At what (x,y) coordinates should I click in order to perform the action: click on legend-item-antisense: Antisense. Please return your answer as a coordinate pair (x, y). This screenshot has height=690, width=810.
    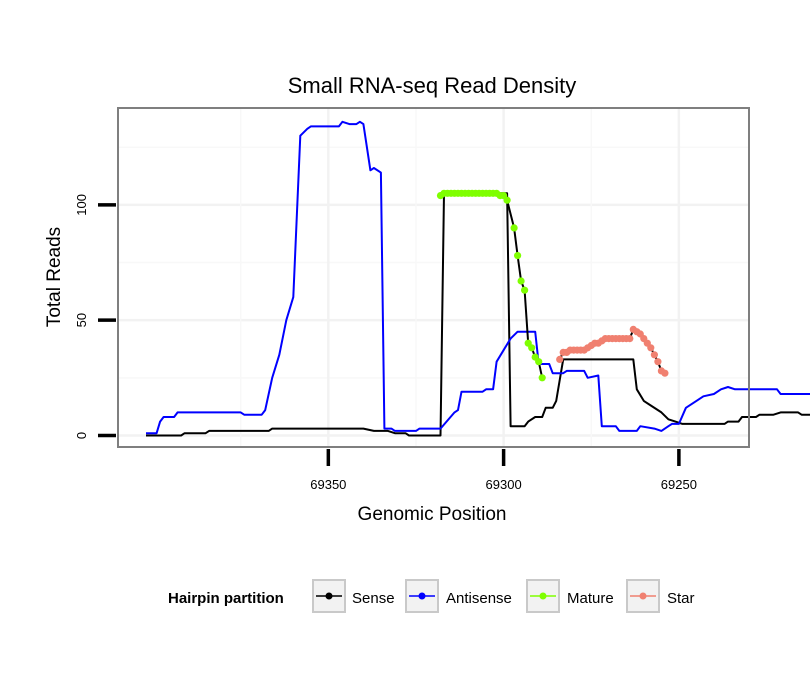
    Looking at the image, I should click on (458, 596).